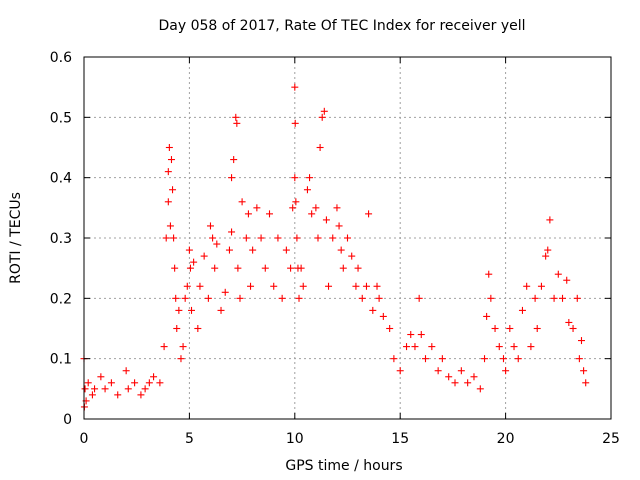 The image size is (640, 480). Describe the element at coordinates (611, 439) in the screenshot. I see `x-tick-label: 25` at that location.